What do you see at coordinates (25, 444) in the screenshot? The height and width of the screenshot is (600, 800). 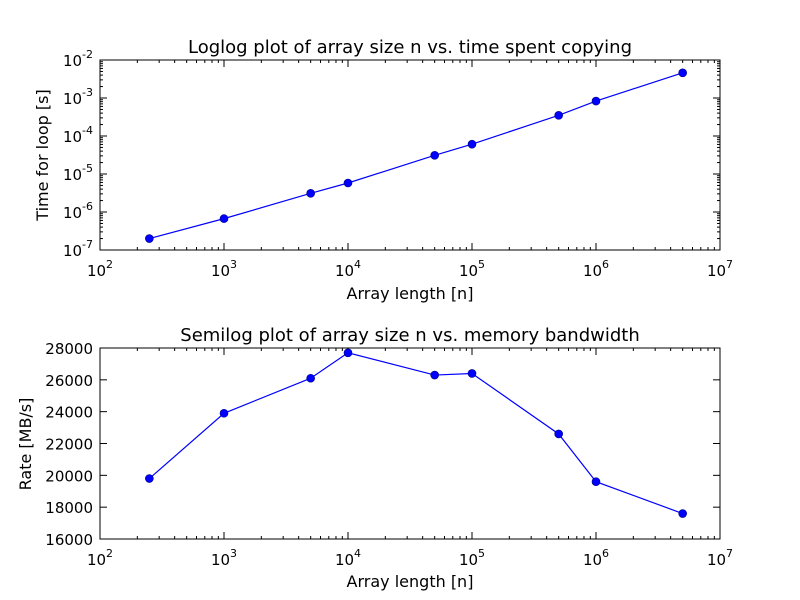 I see `y-axis-label: Rate [MB/s]` at bounding box center [25, 444].